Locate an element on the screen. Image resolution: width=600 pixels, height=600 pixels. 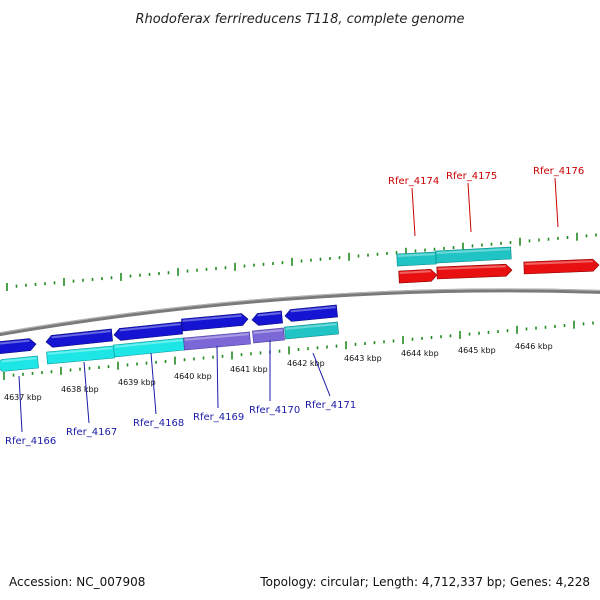
position-label: 4637 kbp is located at coordinates (23, 397).